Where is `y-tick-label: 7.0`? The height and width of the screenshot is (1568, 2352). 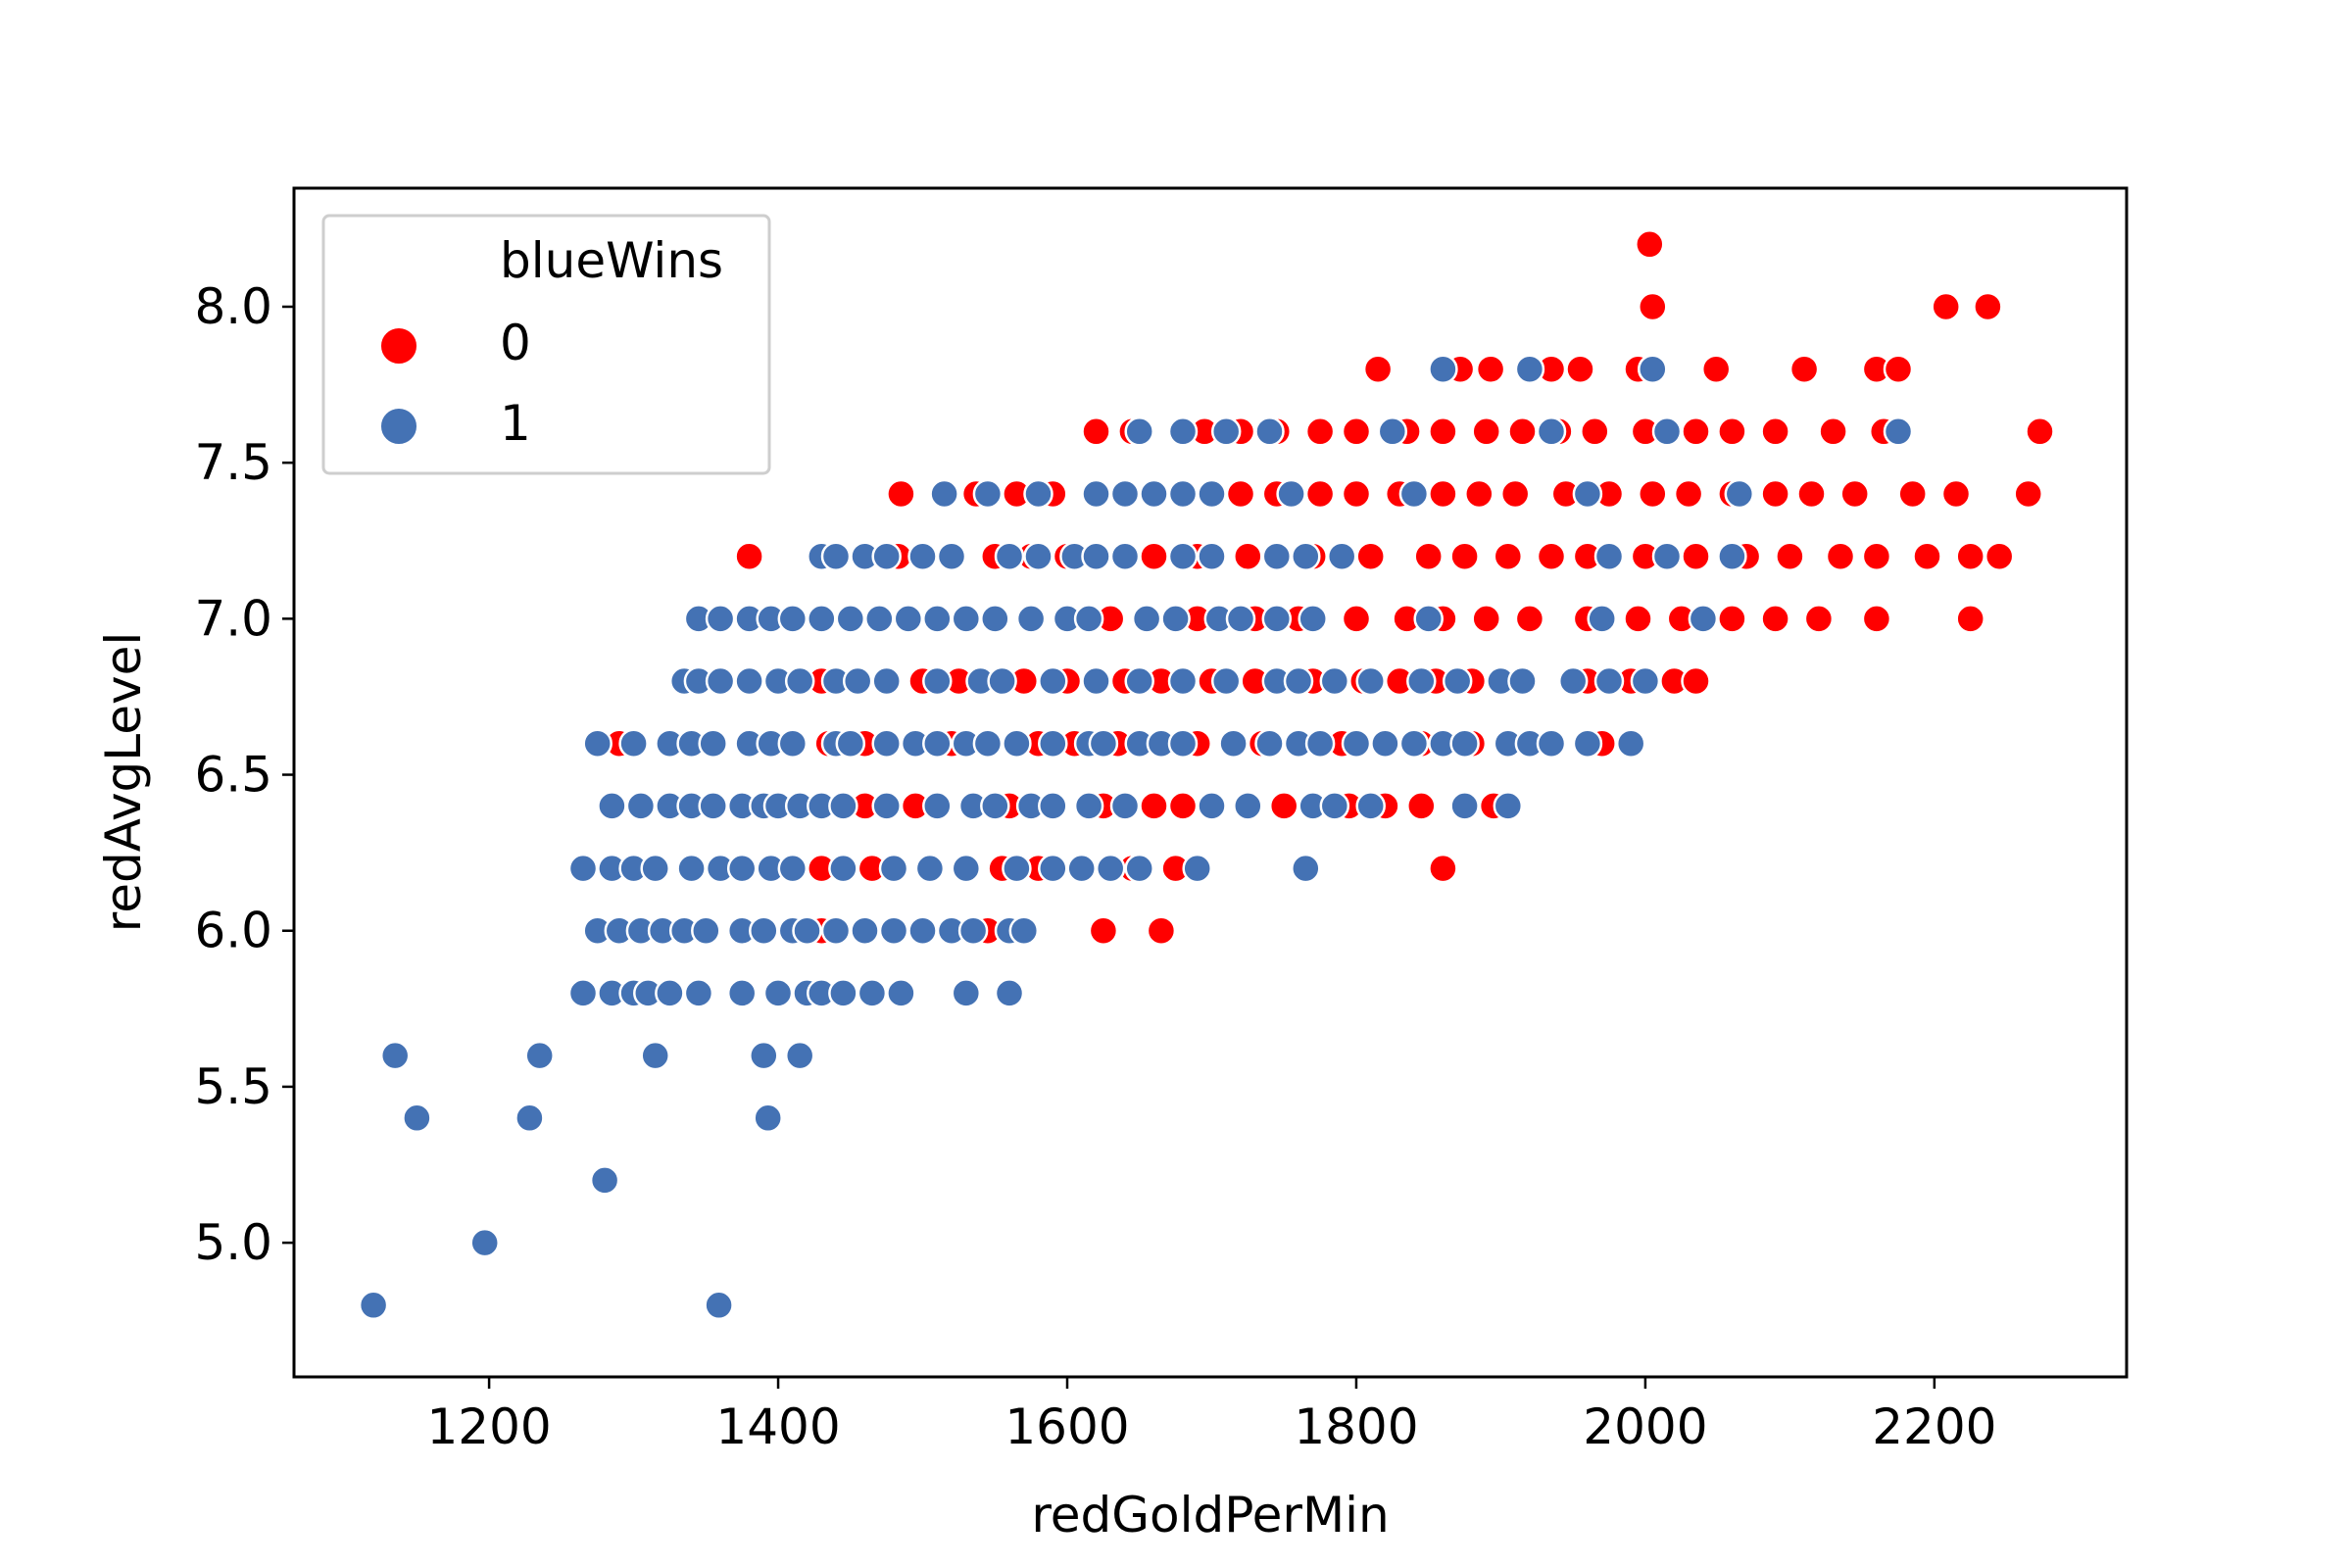 y-tick-label: 7.0 is located at coordinates (233, 618).